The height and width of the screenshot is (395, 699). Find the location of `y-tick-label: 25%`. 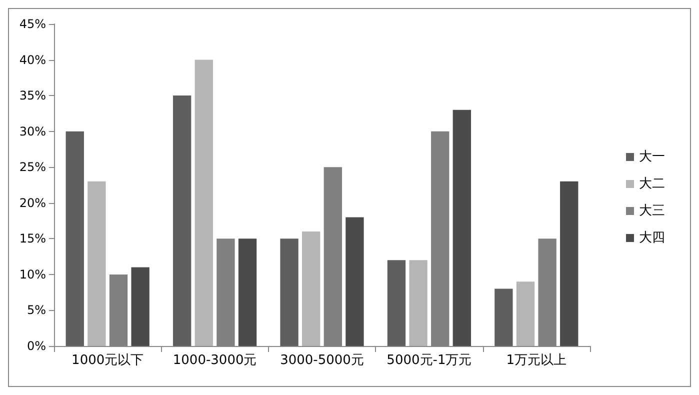

y-tick-label: 25% is located at coordinates (32, 167).